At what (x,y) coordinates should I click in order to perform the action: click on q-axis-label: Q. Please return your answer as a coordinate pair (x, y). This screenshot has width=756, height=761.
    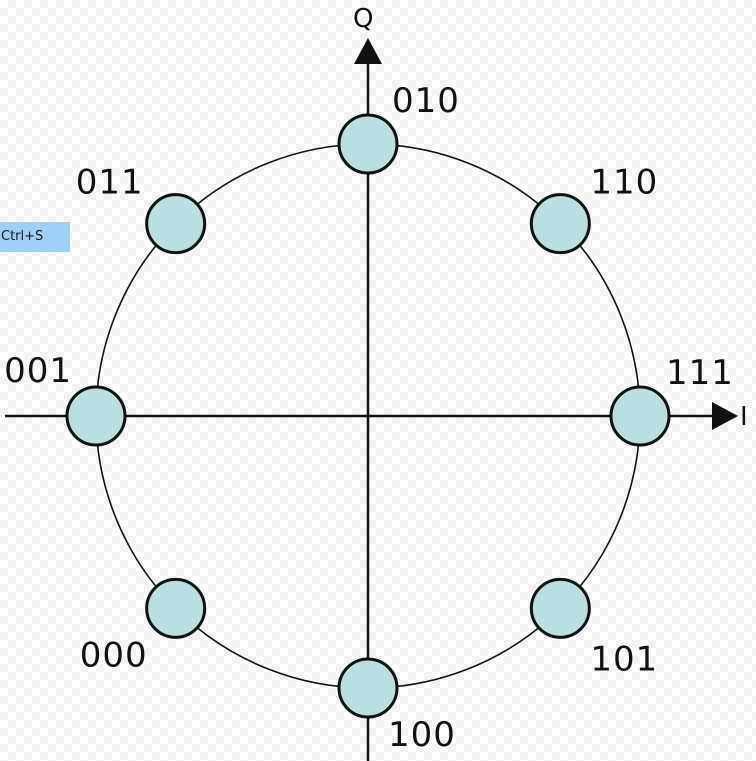
    Looking at the image, I should click on (363, 19).